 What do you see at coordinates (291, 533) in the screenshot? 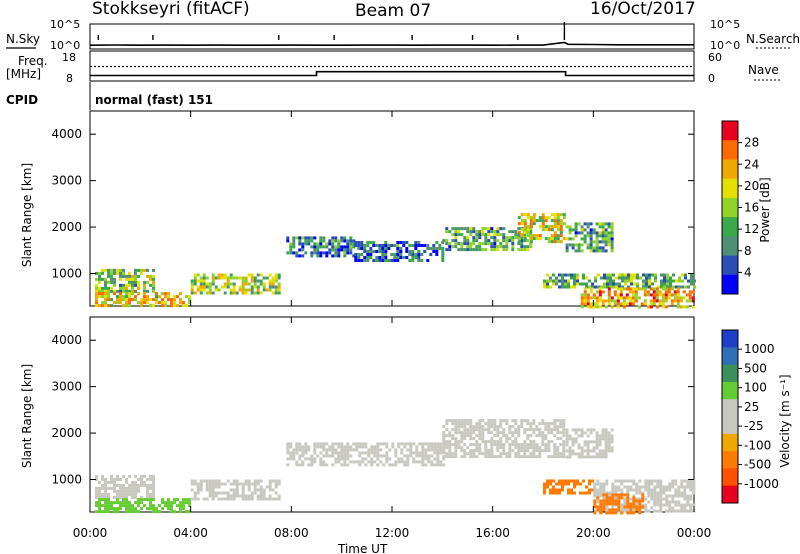
I see `xtick-label: 08:00` at bounding box center [291, 533].